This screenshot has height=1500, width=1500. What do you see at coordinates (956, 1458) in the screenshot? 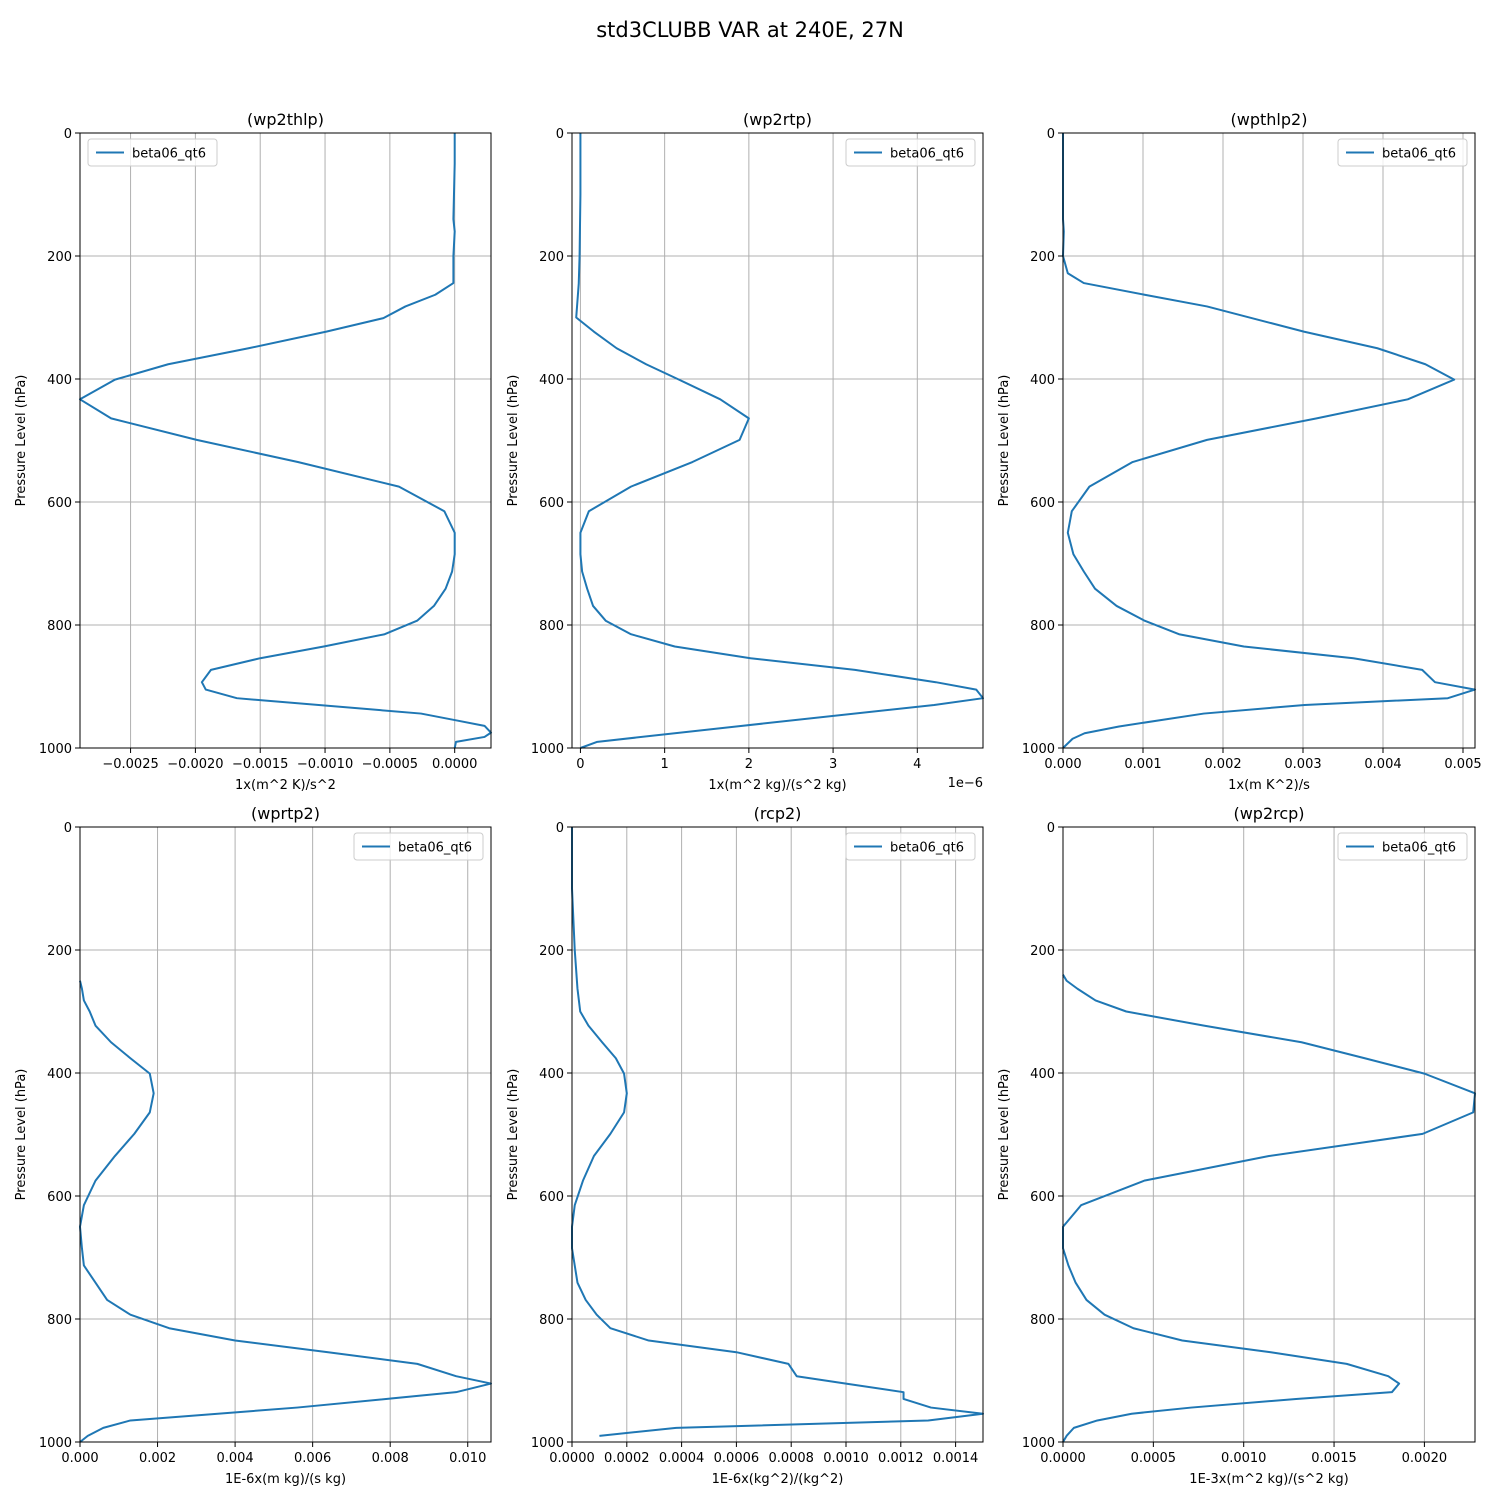
I see `x-tick-label: 0.0014` at bounding box center [956, 1458].